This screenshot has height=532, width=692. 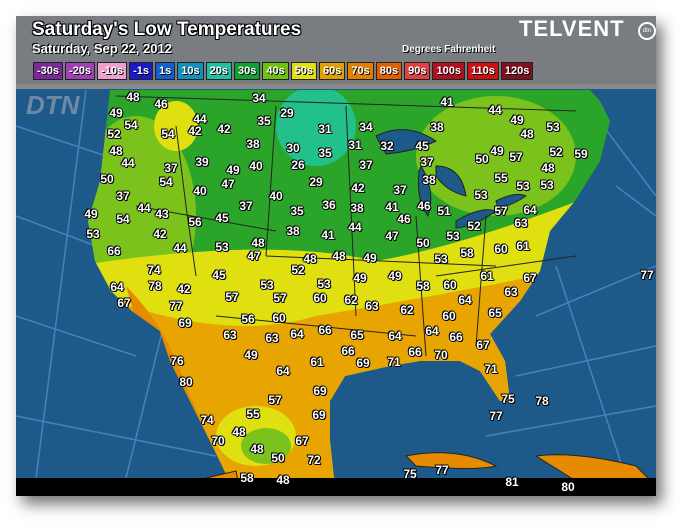 What do you see at coordinates (387, 146) in the screenshot?
I see `temperature-label: 32` at bounding box center [387, 146].